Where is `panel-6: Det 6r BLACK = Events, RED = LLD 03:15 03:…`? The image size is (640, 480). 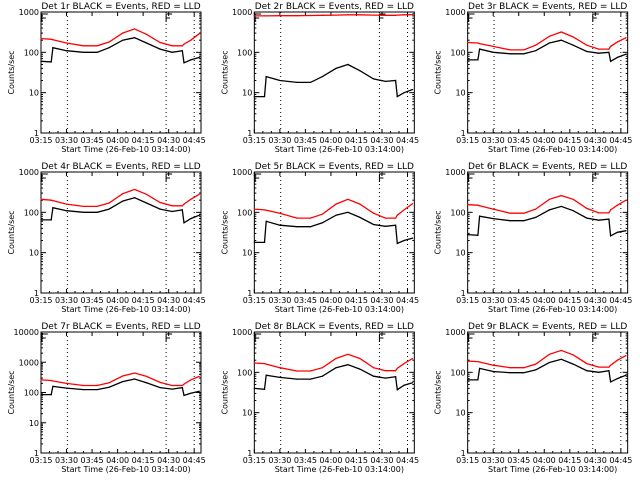 panel-6: Det 6r BLACK = Events, RED = LLD 03:15 03:… is located at coordinates (533, 238).